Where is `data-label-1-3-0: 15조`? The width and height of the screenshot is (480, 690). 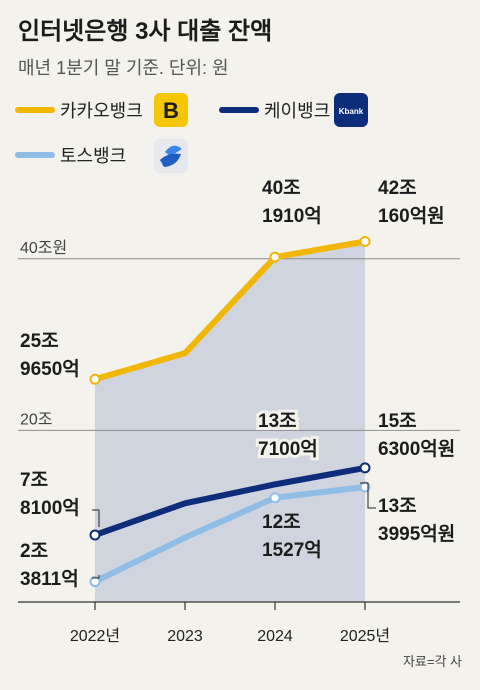
data-label-1-3-0: 15조 is located at coordinates (397, 421).